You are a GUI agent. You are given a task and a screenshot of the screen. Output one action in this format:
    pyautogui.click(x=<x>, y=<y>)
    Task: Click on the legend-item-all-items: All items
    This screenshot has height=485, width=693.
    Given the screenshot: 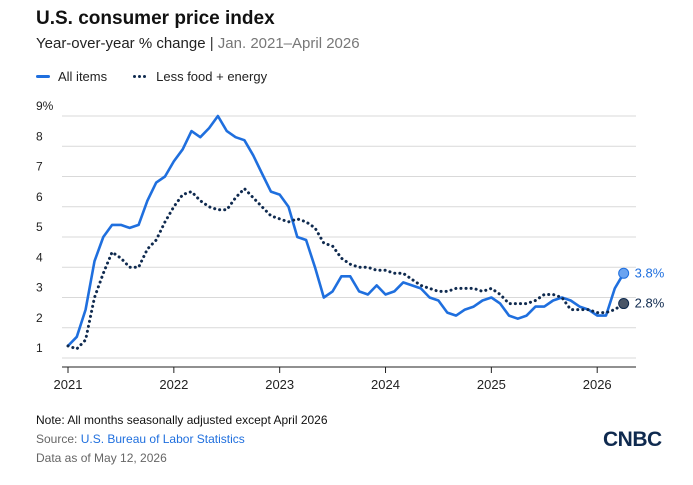 What is the action you would take?
    pyautogui.click(x=71, y=76)
    